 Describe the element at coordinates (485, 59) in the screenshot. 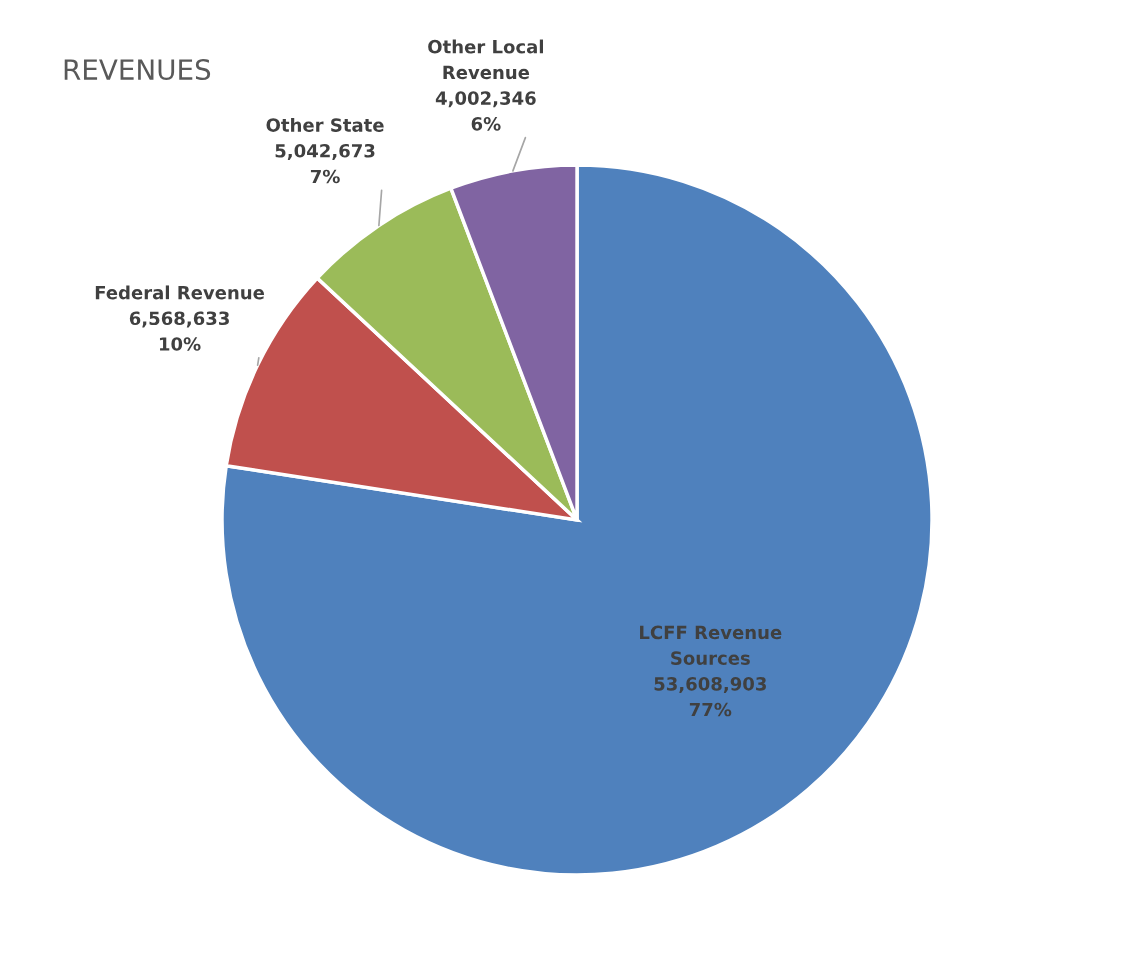

I see `slice-label: Other Local Revenue` at that location.